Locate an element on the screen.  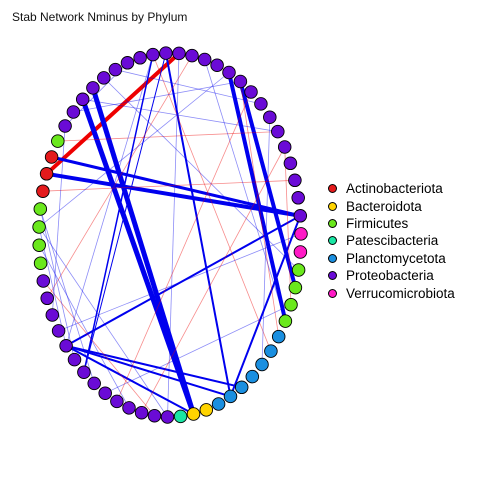
legend-label: Verrucomicrobiota is located at coordinates (400, 293).